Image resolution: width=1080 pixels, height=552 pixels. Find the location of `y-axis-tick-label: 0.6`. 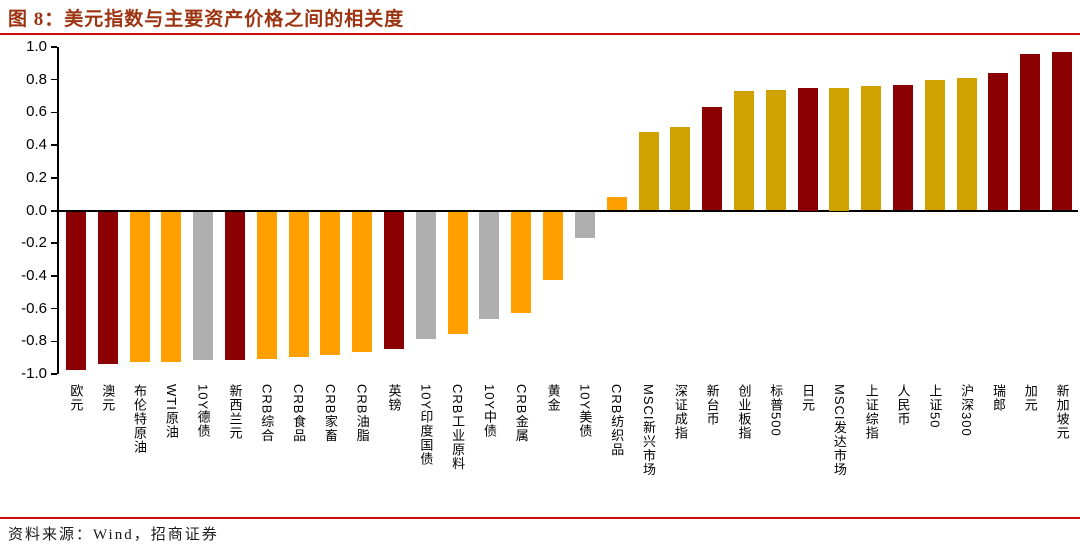

y-axis-tick-label: 0.6 is located at coordinates (36, 112).